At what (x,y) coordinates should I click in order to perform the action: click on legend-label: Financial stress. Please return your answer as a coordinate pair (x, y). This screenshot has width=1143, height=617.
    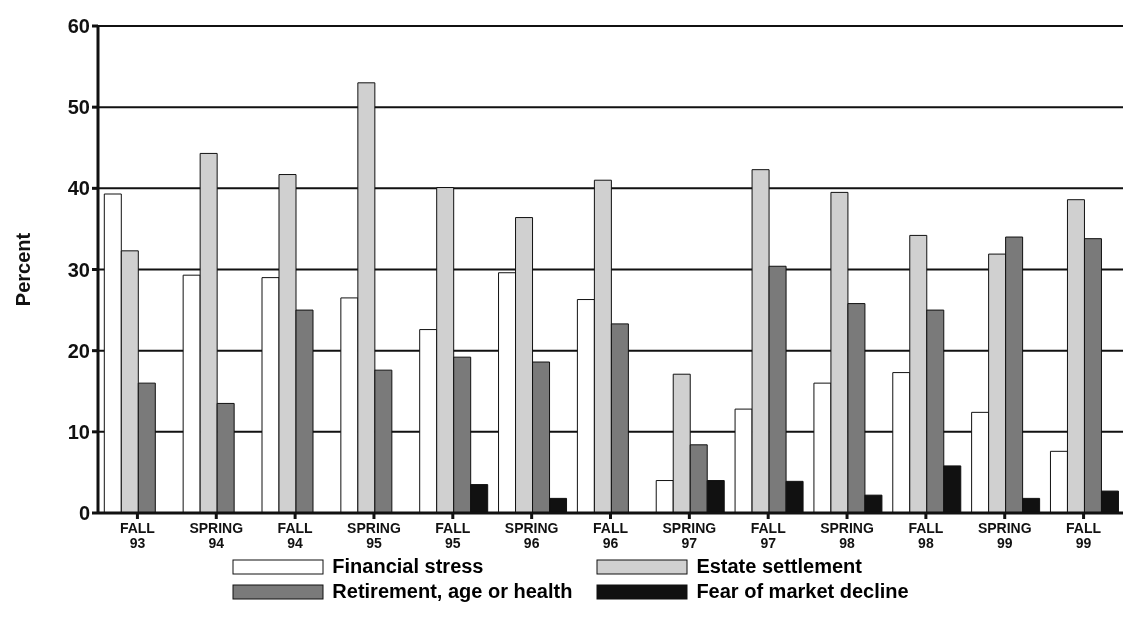
    Looking at the image, I should click on (408, 566).